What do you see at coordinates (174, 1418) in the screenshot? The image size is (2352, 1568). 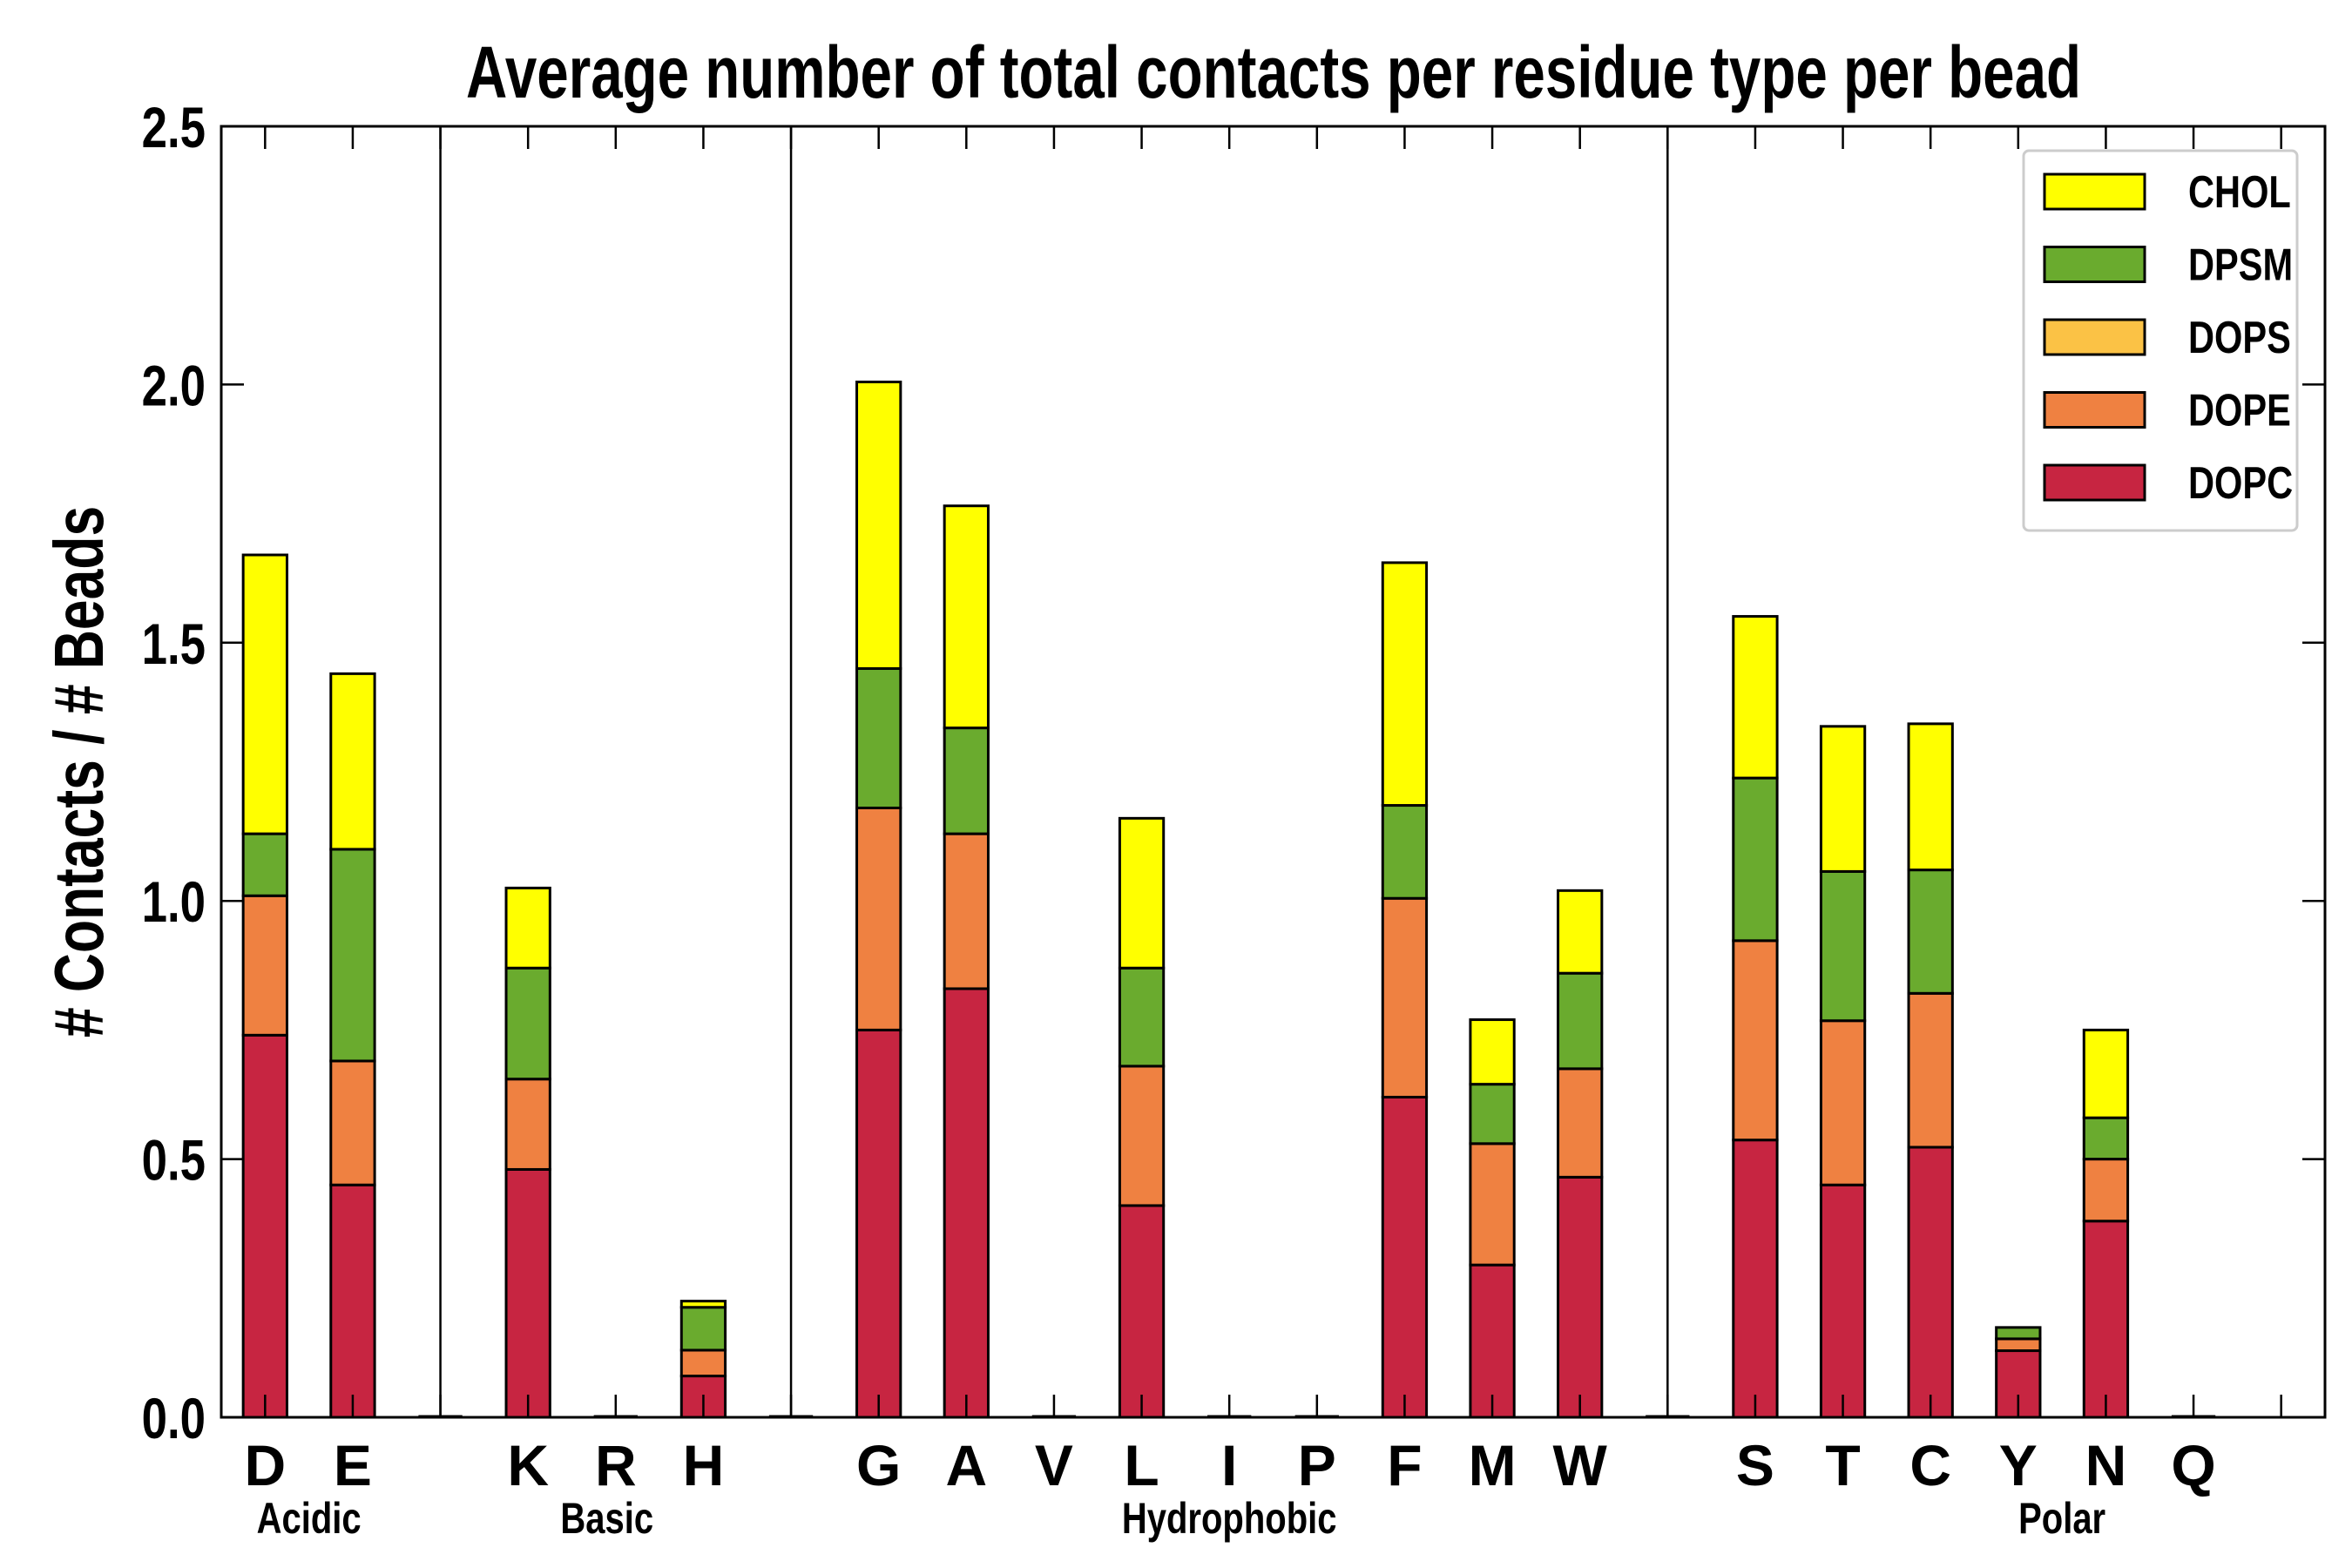 I see `y-tick-label: 0.0` at bounding box center [174, 1418].